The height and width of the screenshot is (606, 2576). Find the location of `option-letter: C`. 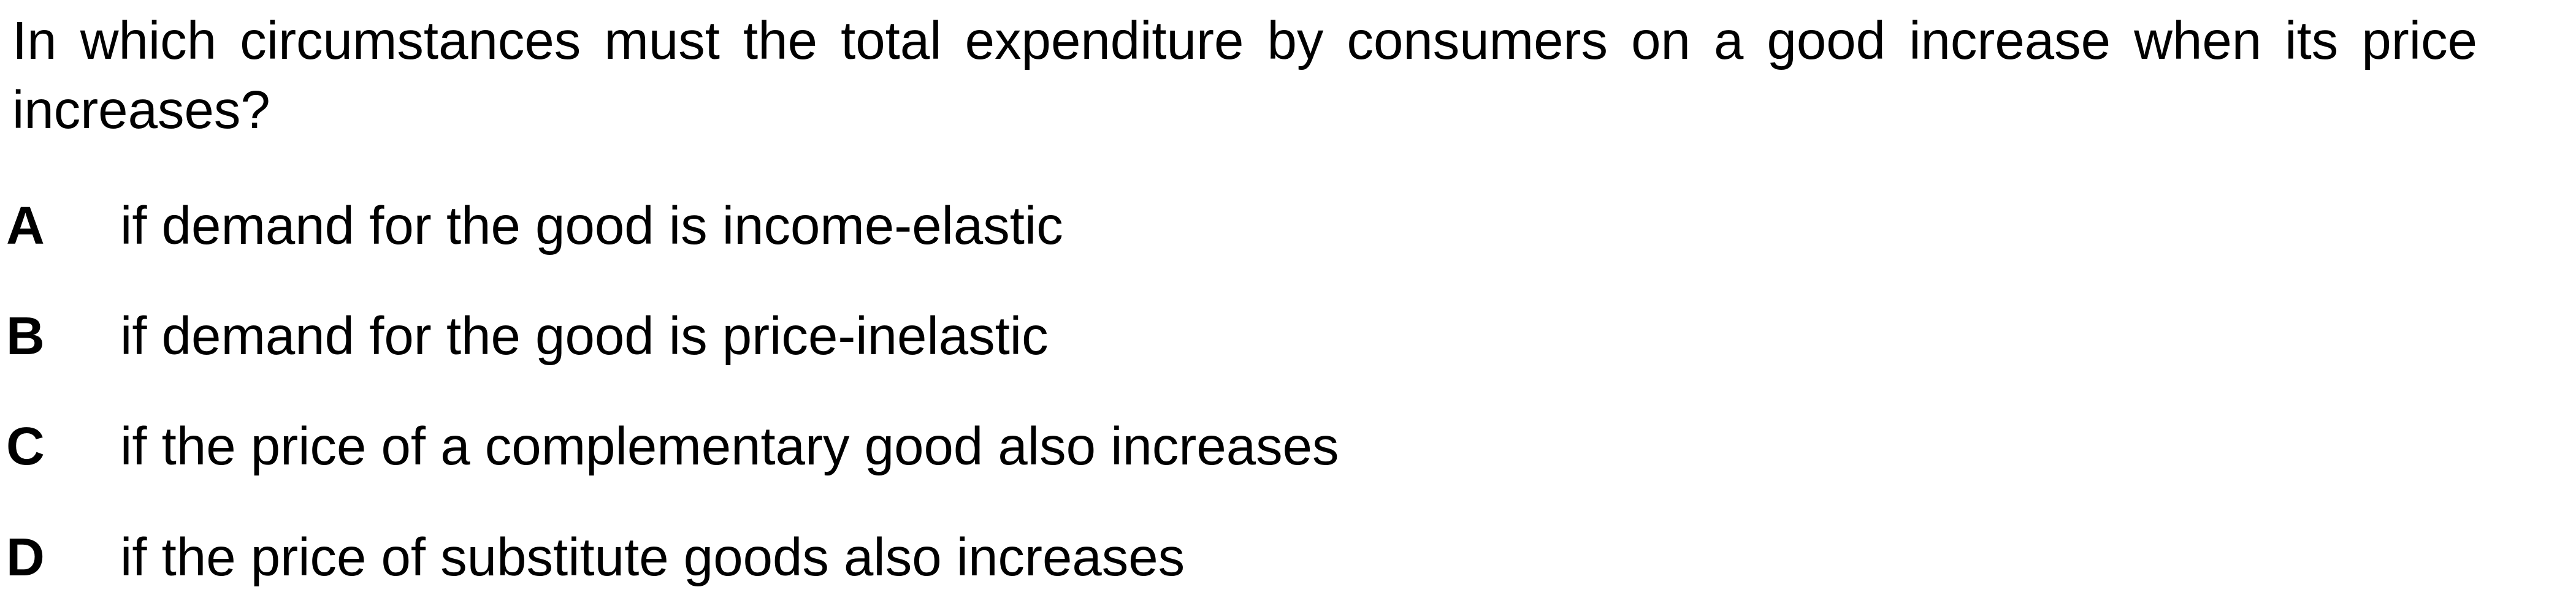

option-letter: C is located at coordinates (25, 446).